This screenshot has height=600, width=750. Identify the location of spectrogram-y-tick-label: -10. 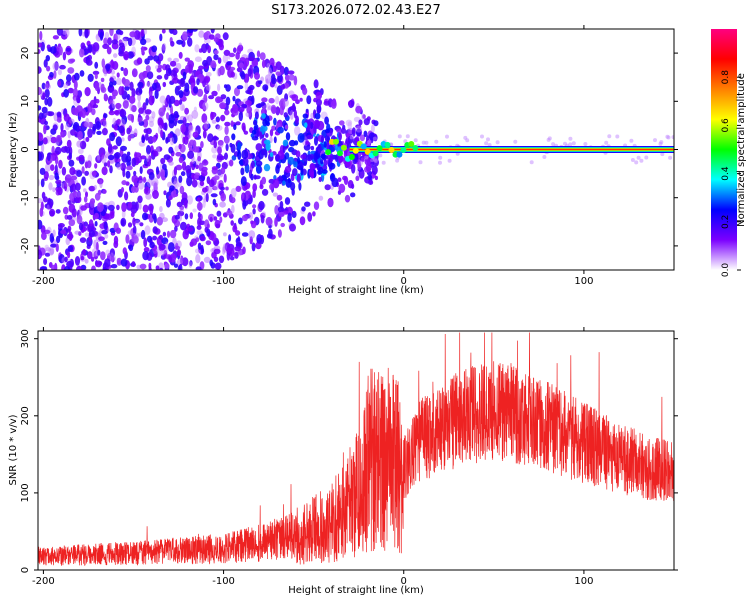
(25, 198).